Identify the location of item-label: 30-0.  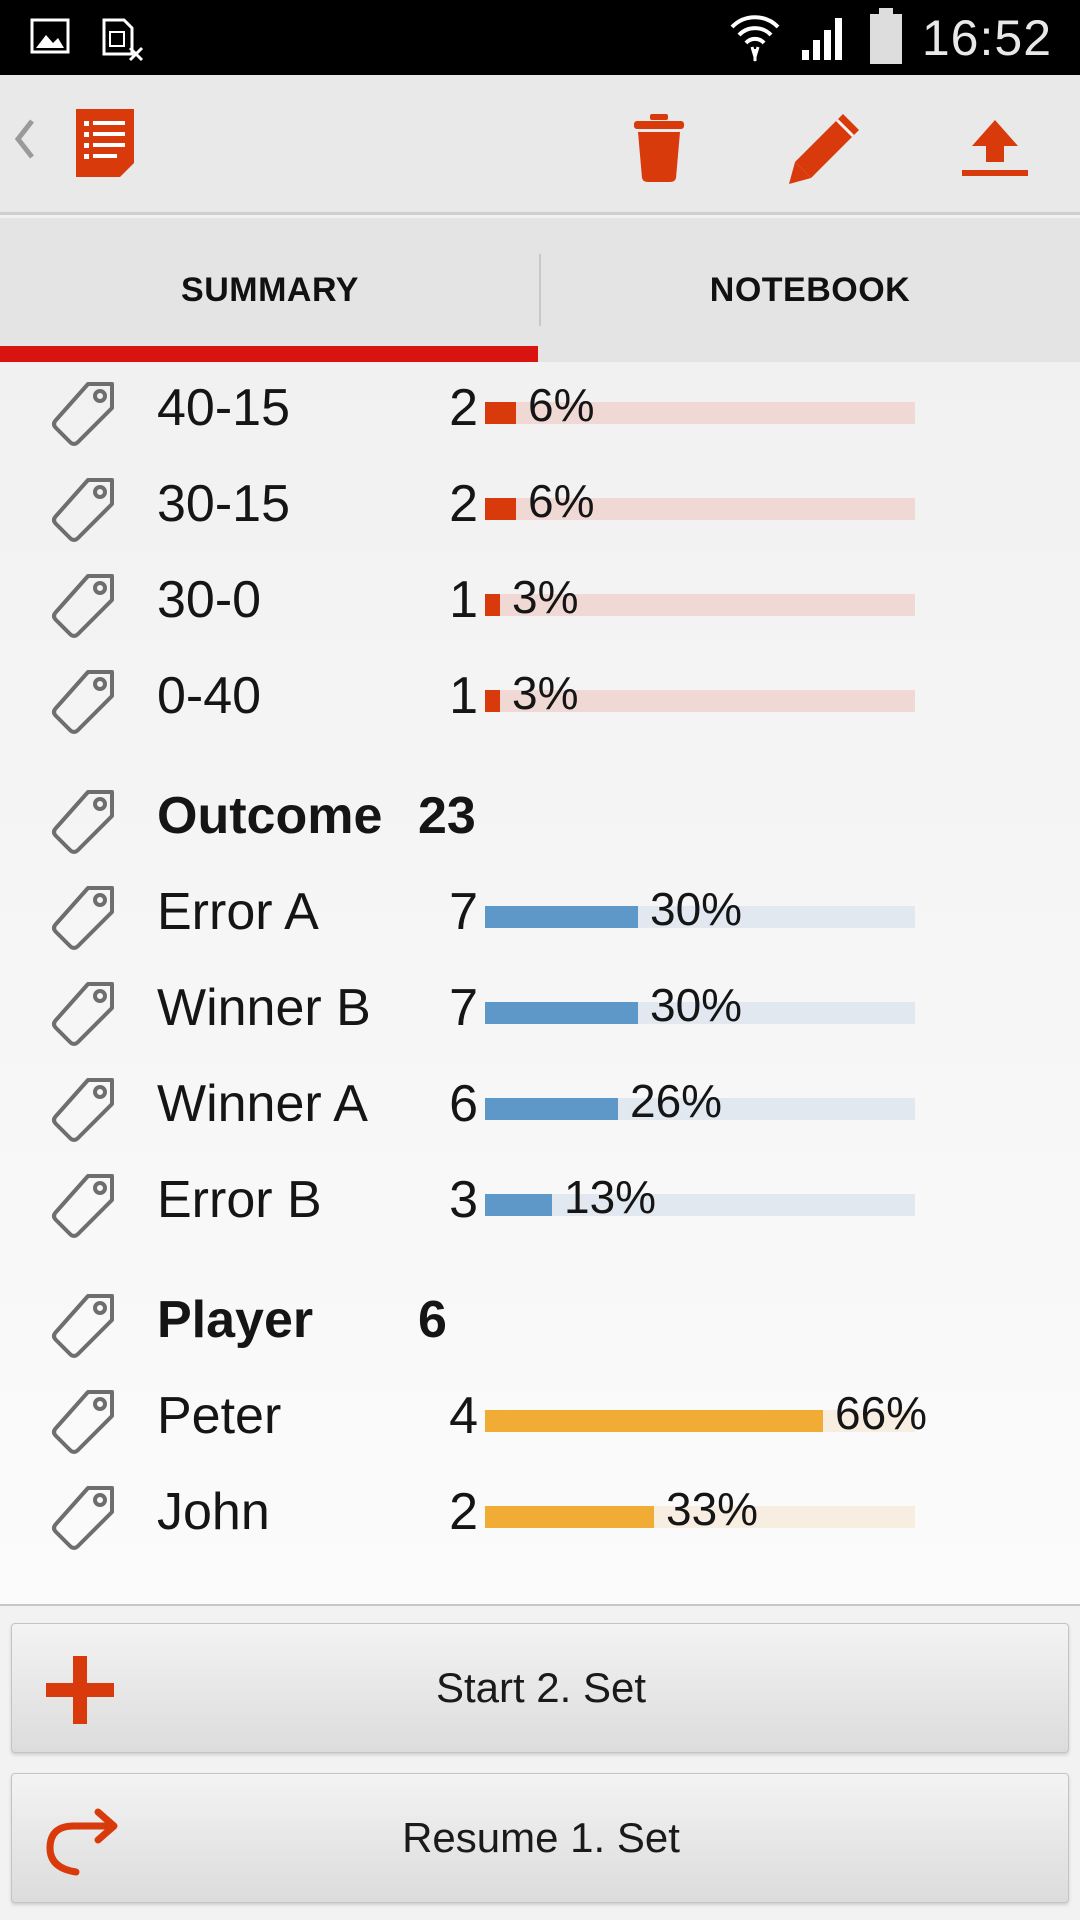
(209, 600).